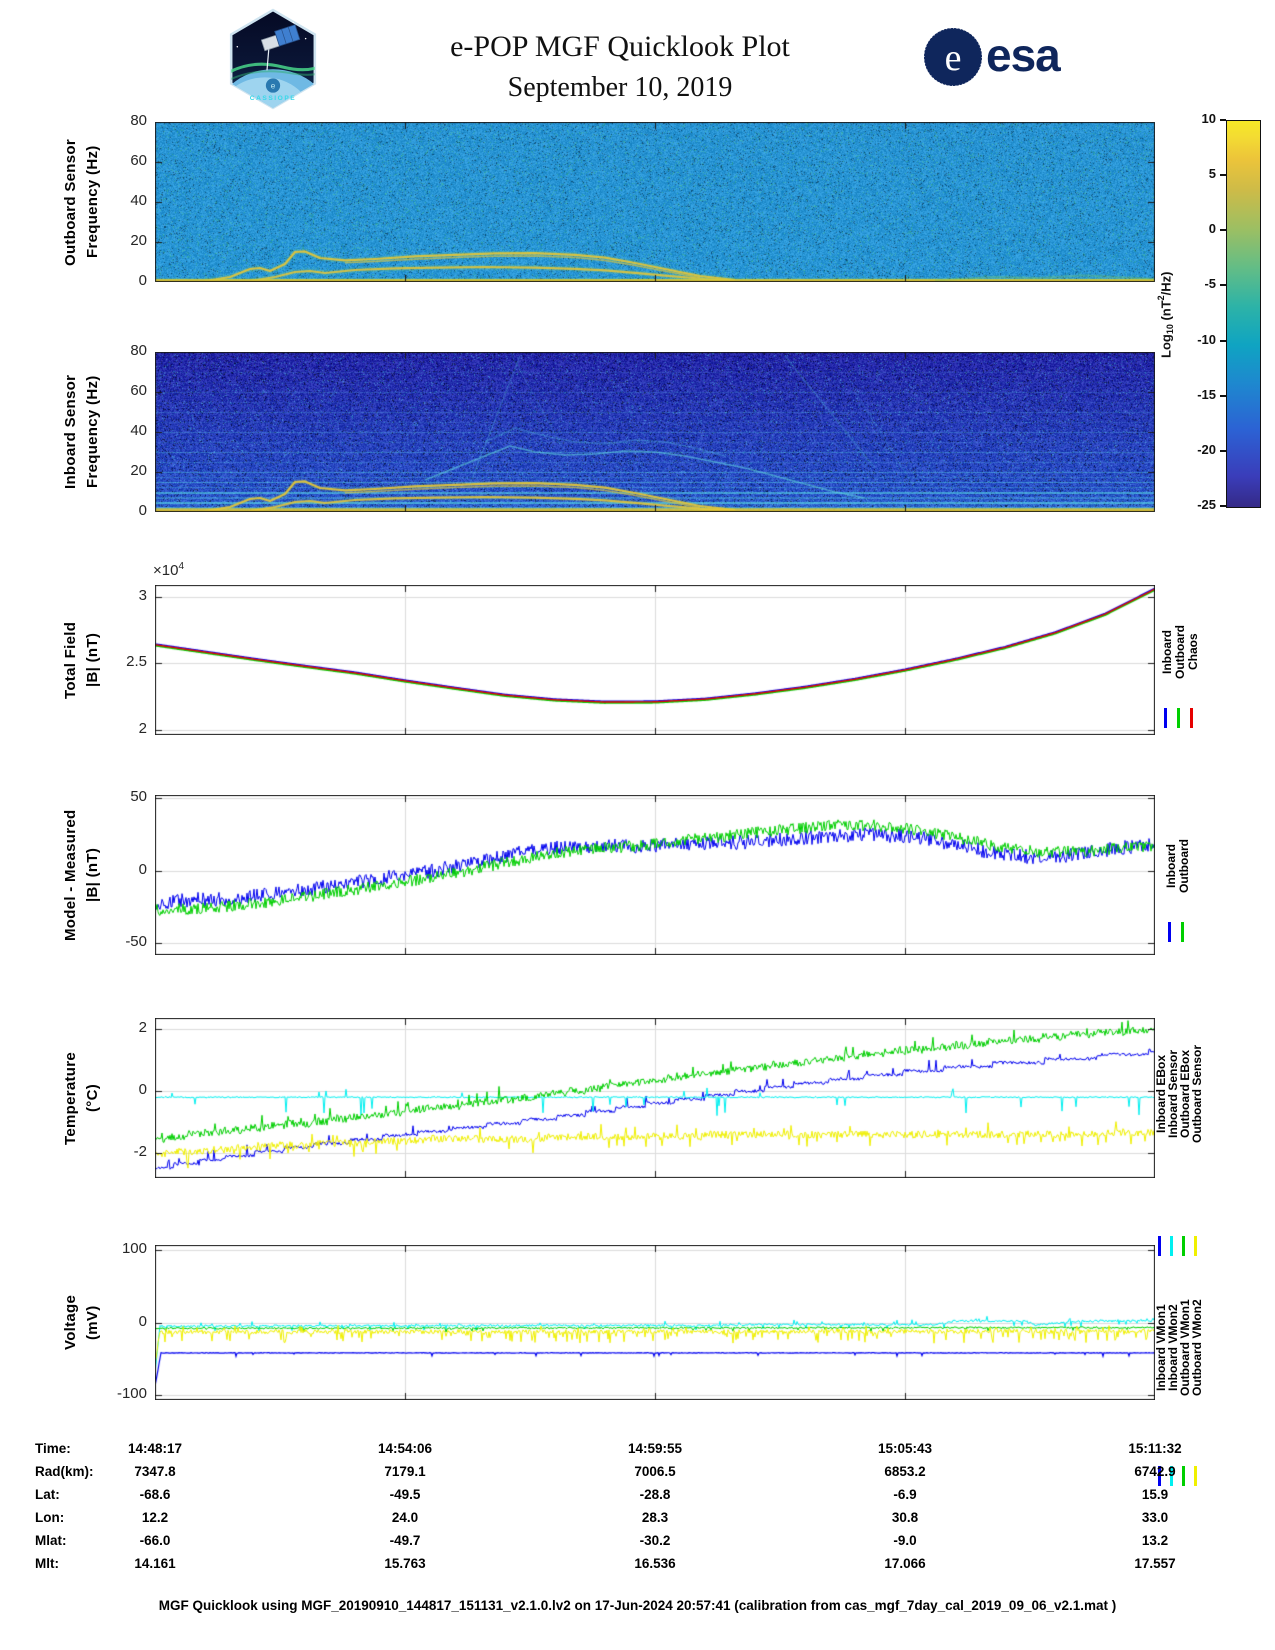  What do you see at coordinates (169, 570) in the screenshot?
I see `axis-exponent-label: ×10⁴` at bounding box center [169, 570].